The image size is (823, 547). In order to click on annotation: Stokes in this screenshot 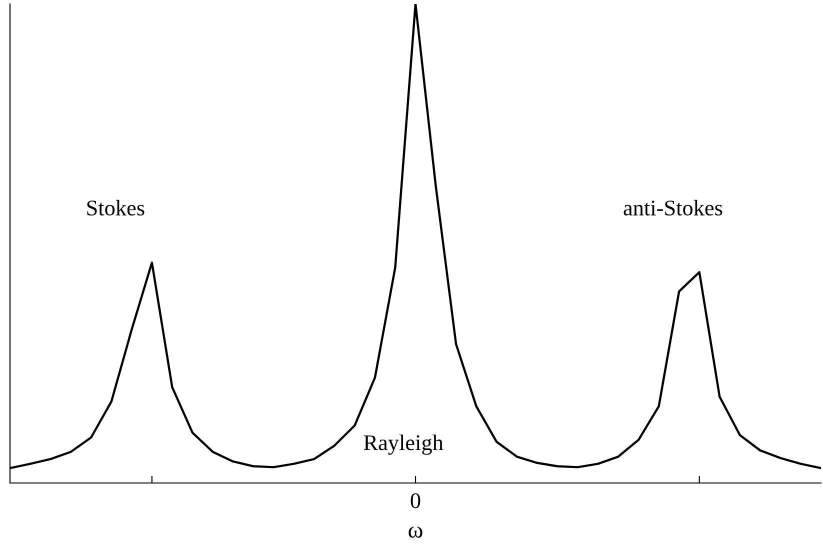, I will do `click(115, 208)`.